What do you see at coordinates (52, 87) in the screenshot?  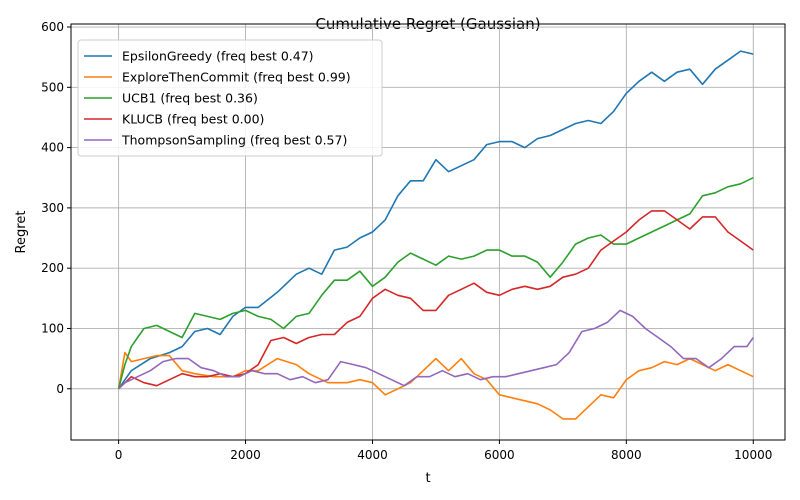 I see `y-tick-label: 500` at bounding box center [52, 87].